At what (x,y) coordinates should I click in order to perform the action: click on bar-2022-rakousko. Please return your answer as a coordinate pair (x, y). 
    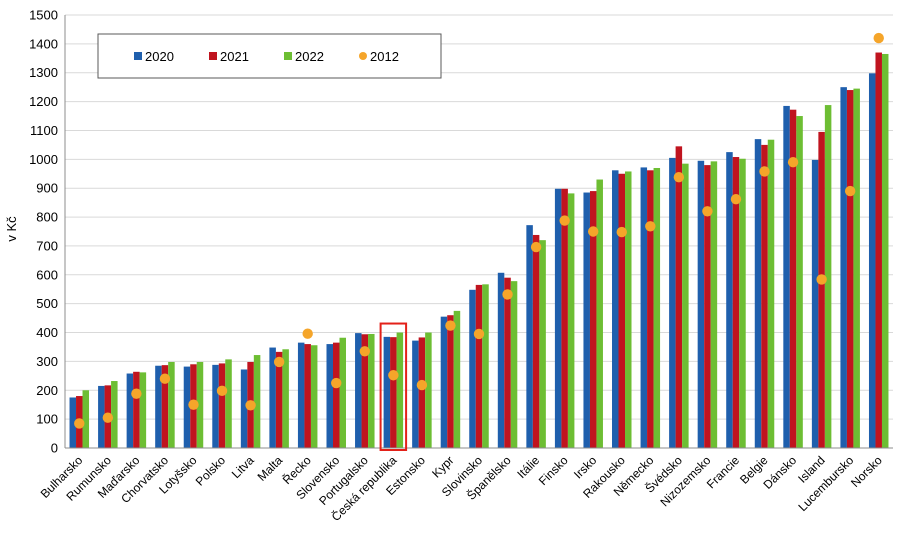
    Looking at the image, I should click on (628, 309).